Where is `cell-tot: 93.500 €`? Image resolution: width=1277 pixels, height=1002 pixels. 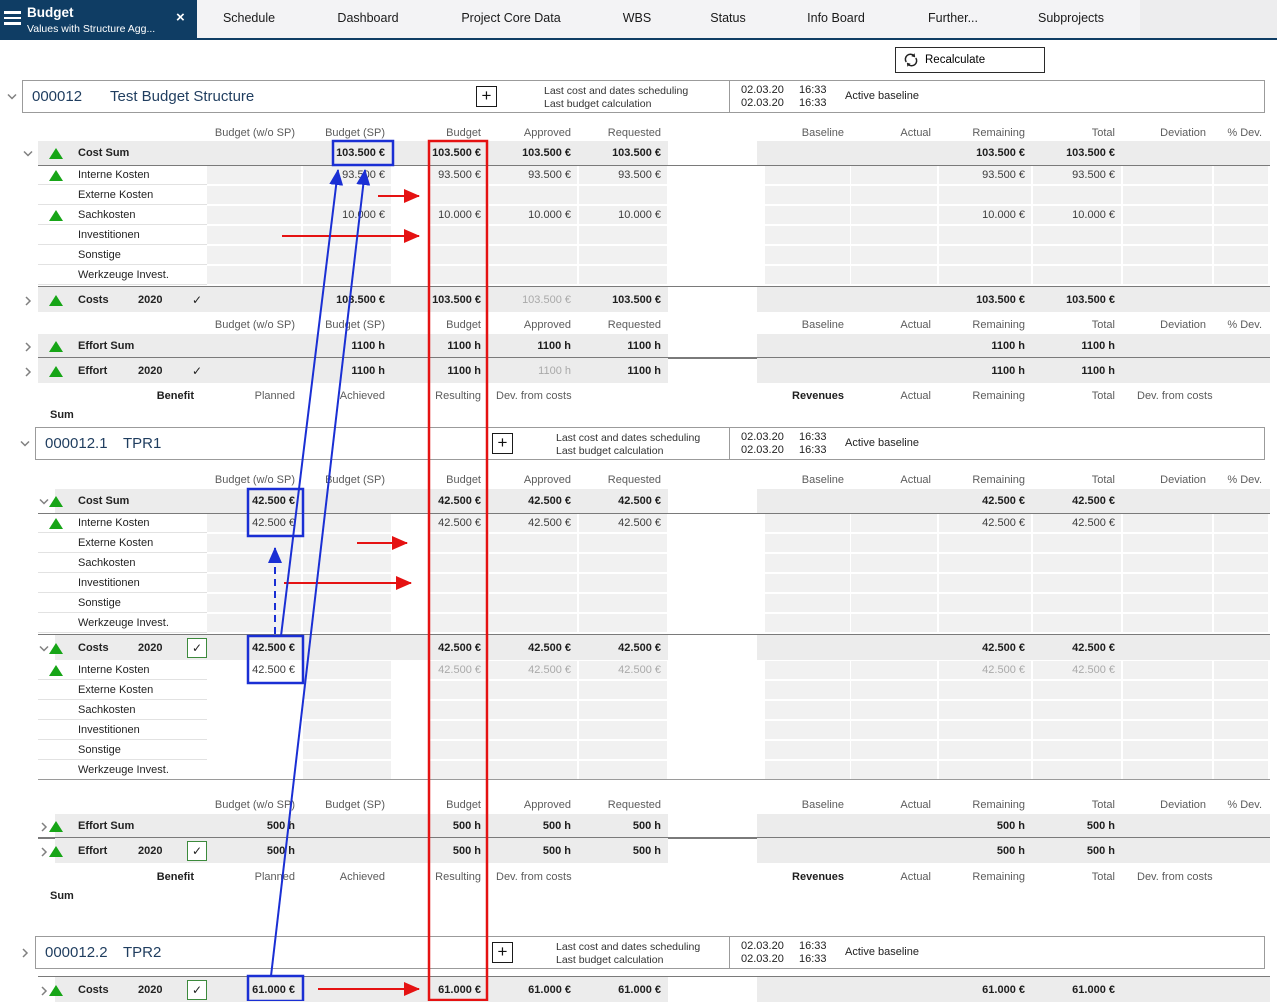 cell-tot: 93.500 € is located at coordinates (1093, 175).